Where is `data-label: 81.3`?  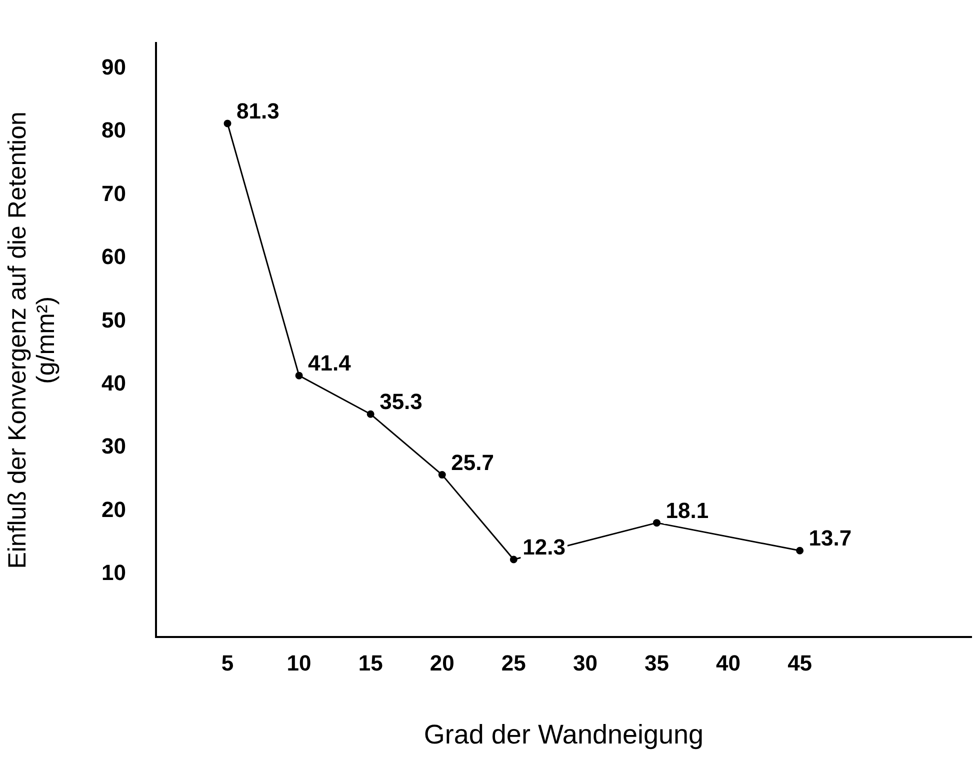 data-label: 81.3 is located at coordinates (258, 111).